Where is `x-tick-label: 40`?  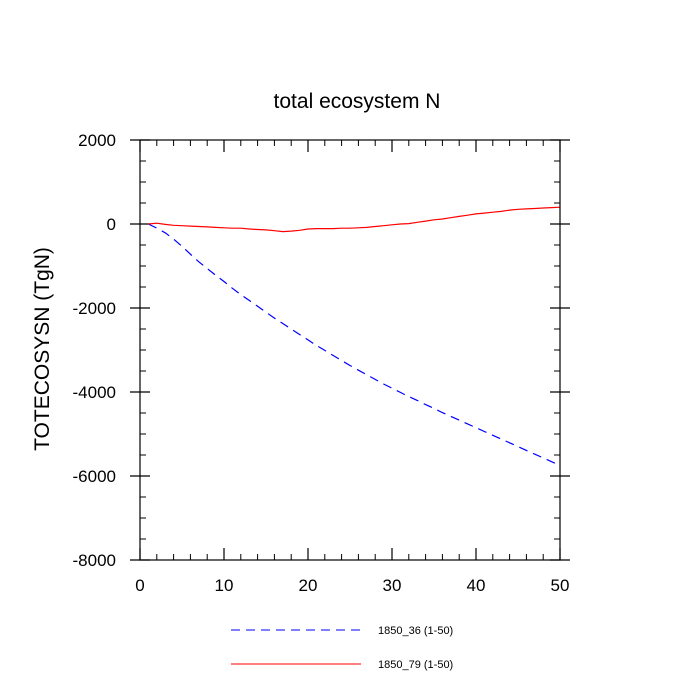 x-tick-label: 40 is located at coordinates (476, 585).